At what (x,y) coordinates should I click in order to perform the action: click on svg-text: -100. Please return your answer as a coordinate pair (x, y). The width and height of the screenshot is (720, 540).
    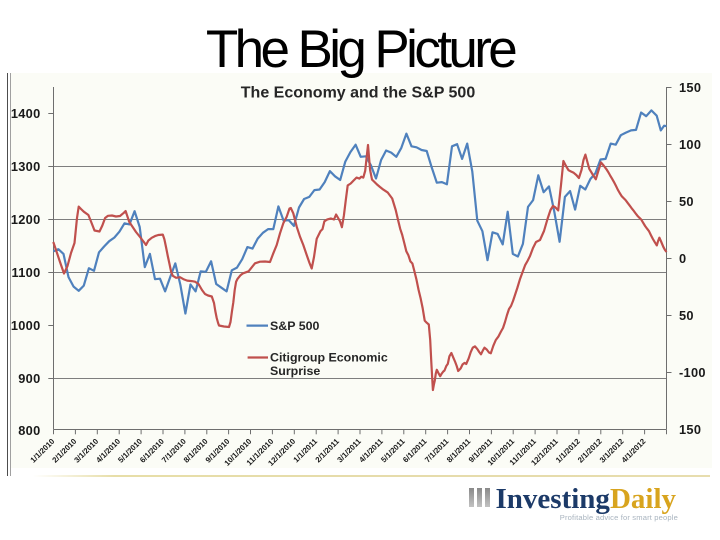
    Looking at the image, I should click on (692, 372).